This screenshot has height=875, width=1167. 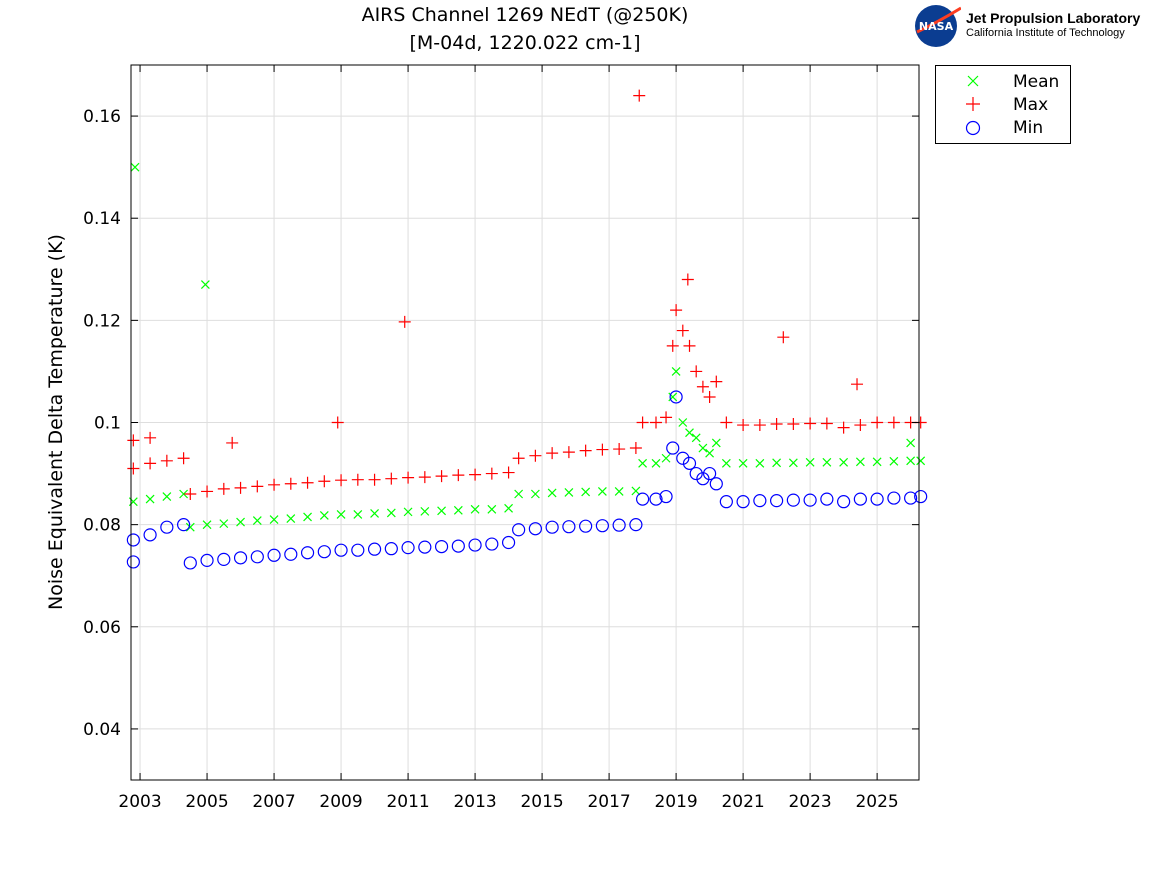 What do you see at coordinates (273, 802) in the screenshot?
I see `x-tick-label: 2007` at bounding box center [273, 802].